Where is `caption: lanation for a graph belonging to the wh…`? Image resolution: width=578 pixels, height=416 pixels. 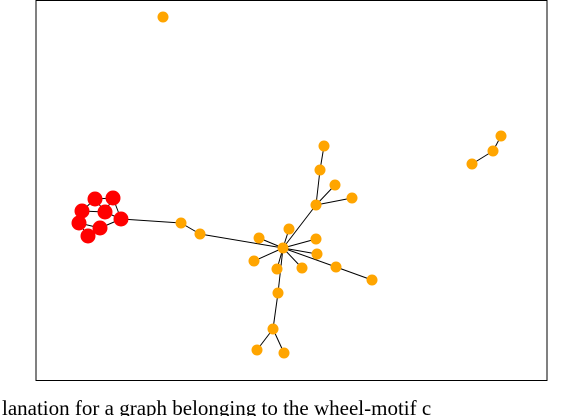
caption: lanation for a graph belonging to the wh… is located at coordinates (216, 406).